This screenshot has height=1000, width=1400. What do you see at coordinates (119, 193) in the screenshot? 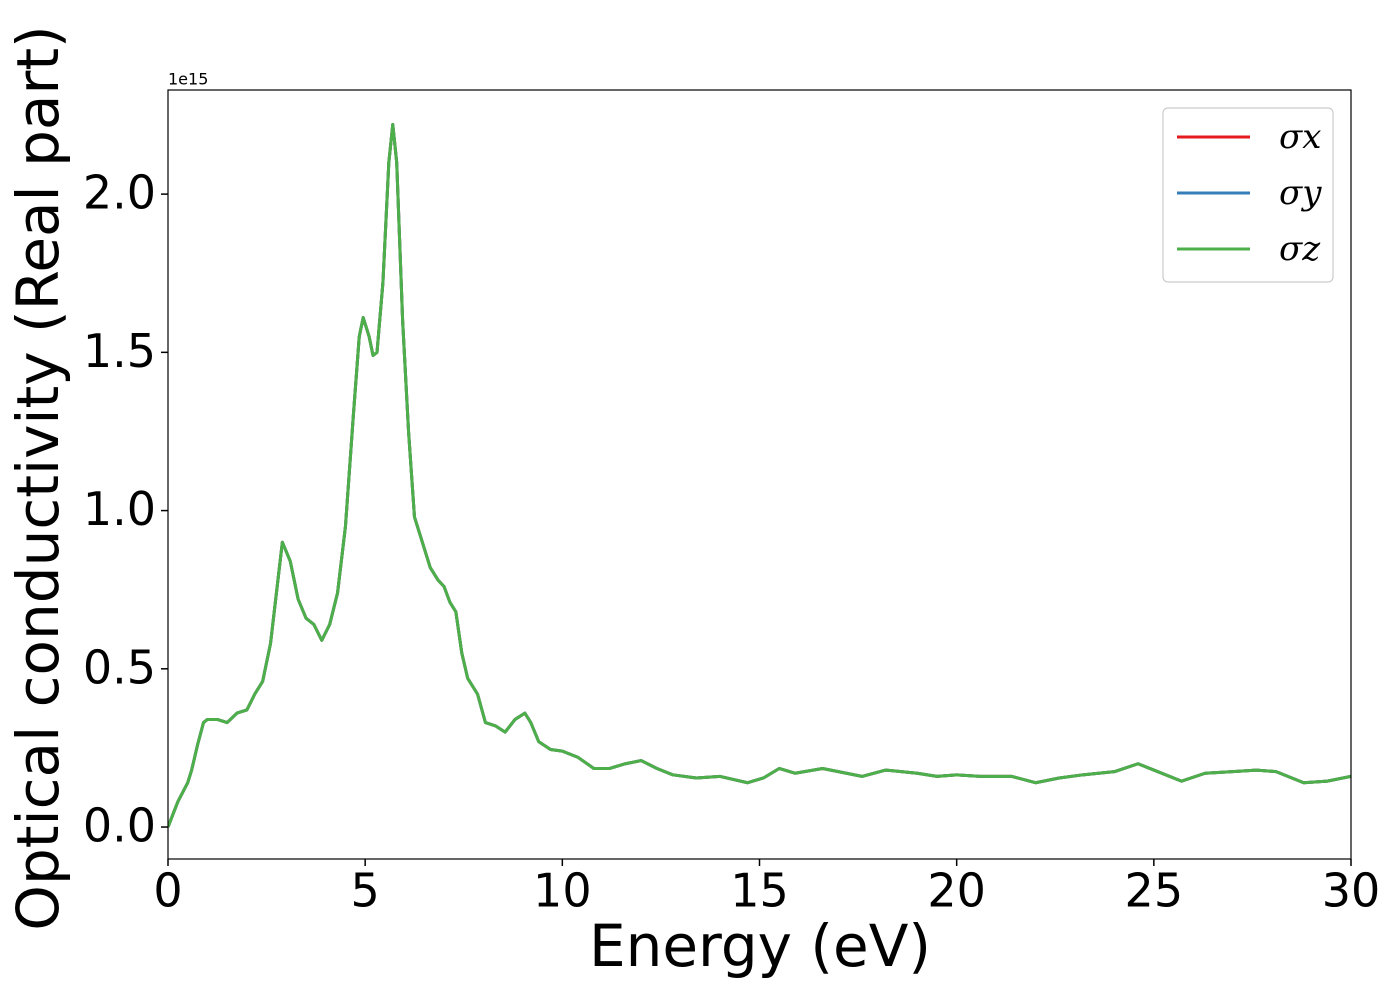
I see `y-tick-label: 2.0` at bounding box center [119, 193].